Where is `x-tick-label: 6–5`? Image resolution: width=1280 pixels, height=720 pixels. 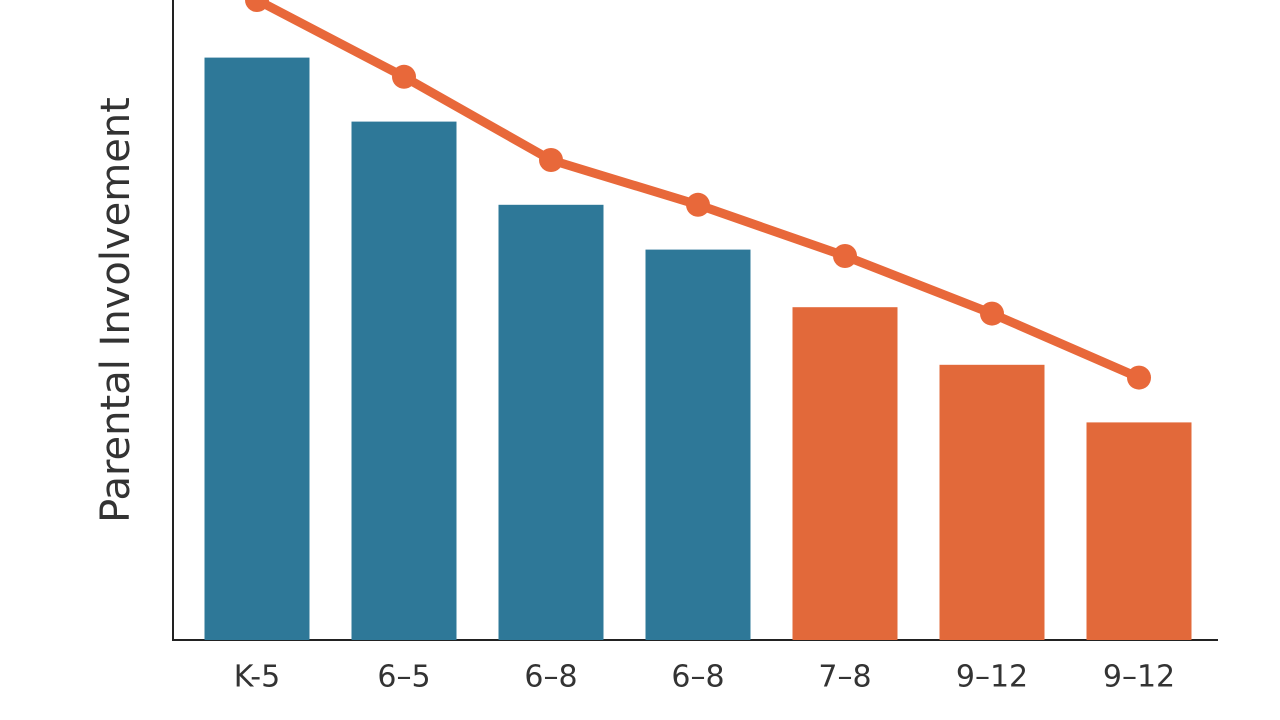
x-tick-label: 6–5 is located at coordinates (403, 677).